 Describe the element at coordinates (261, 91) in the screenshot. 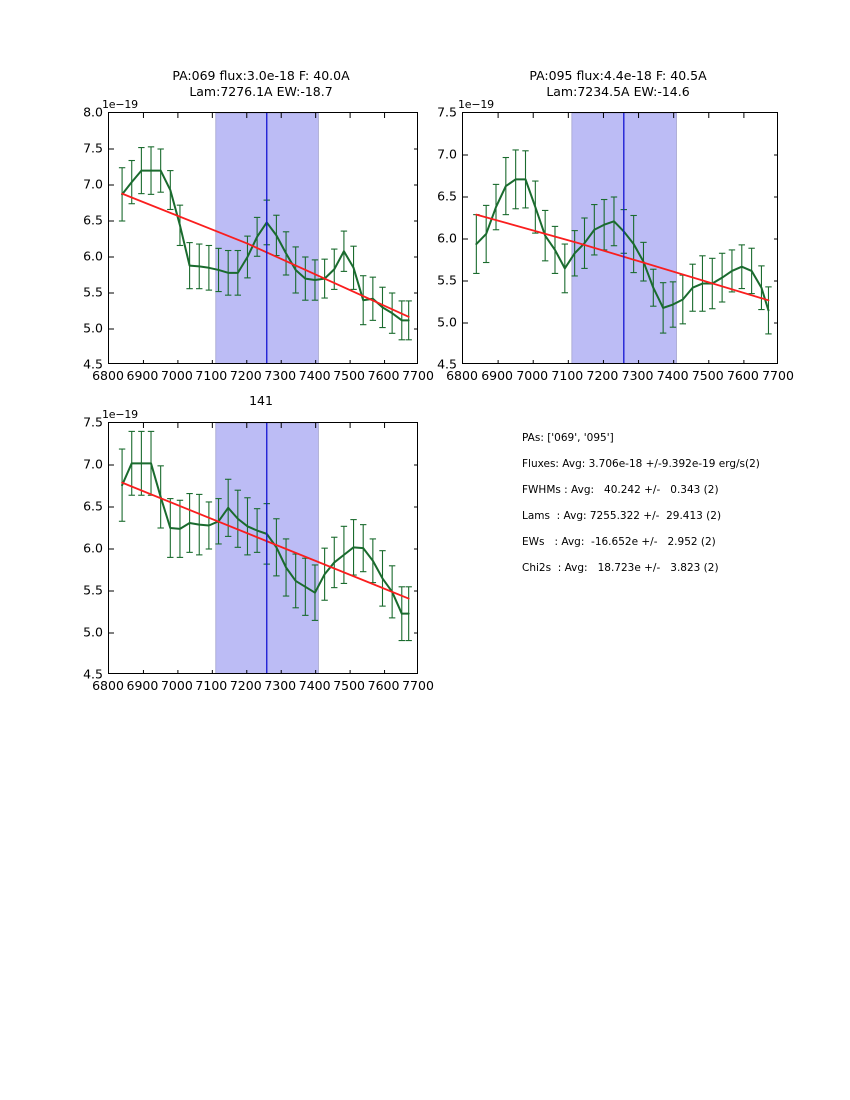

I see `panel-pa069-title-line2: Lam:7276.1A EW:-18.7` at that location.